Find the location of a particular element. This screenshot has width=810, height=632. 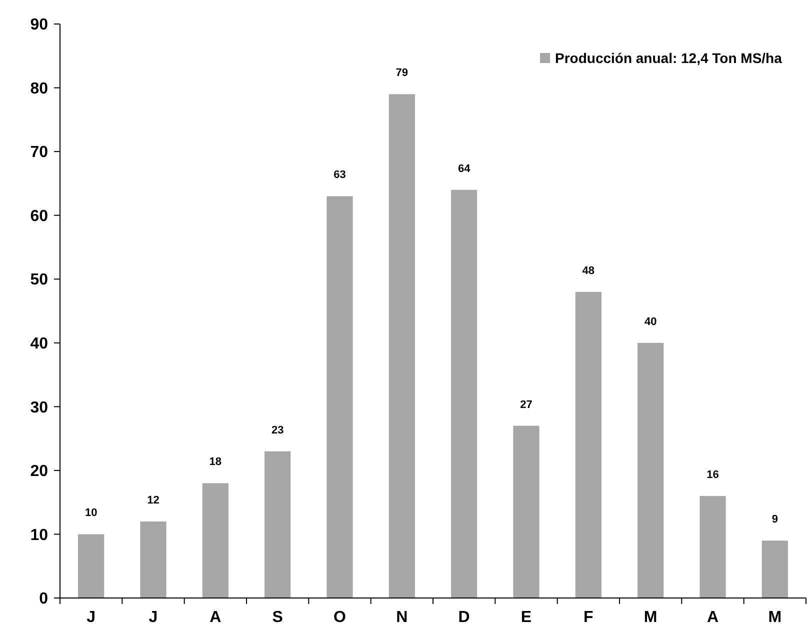

x-tick-label: N is located at coordinates (402, 617).